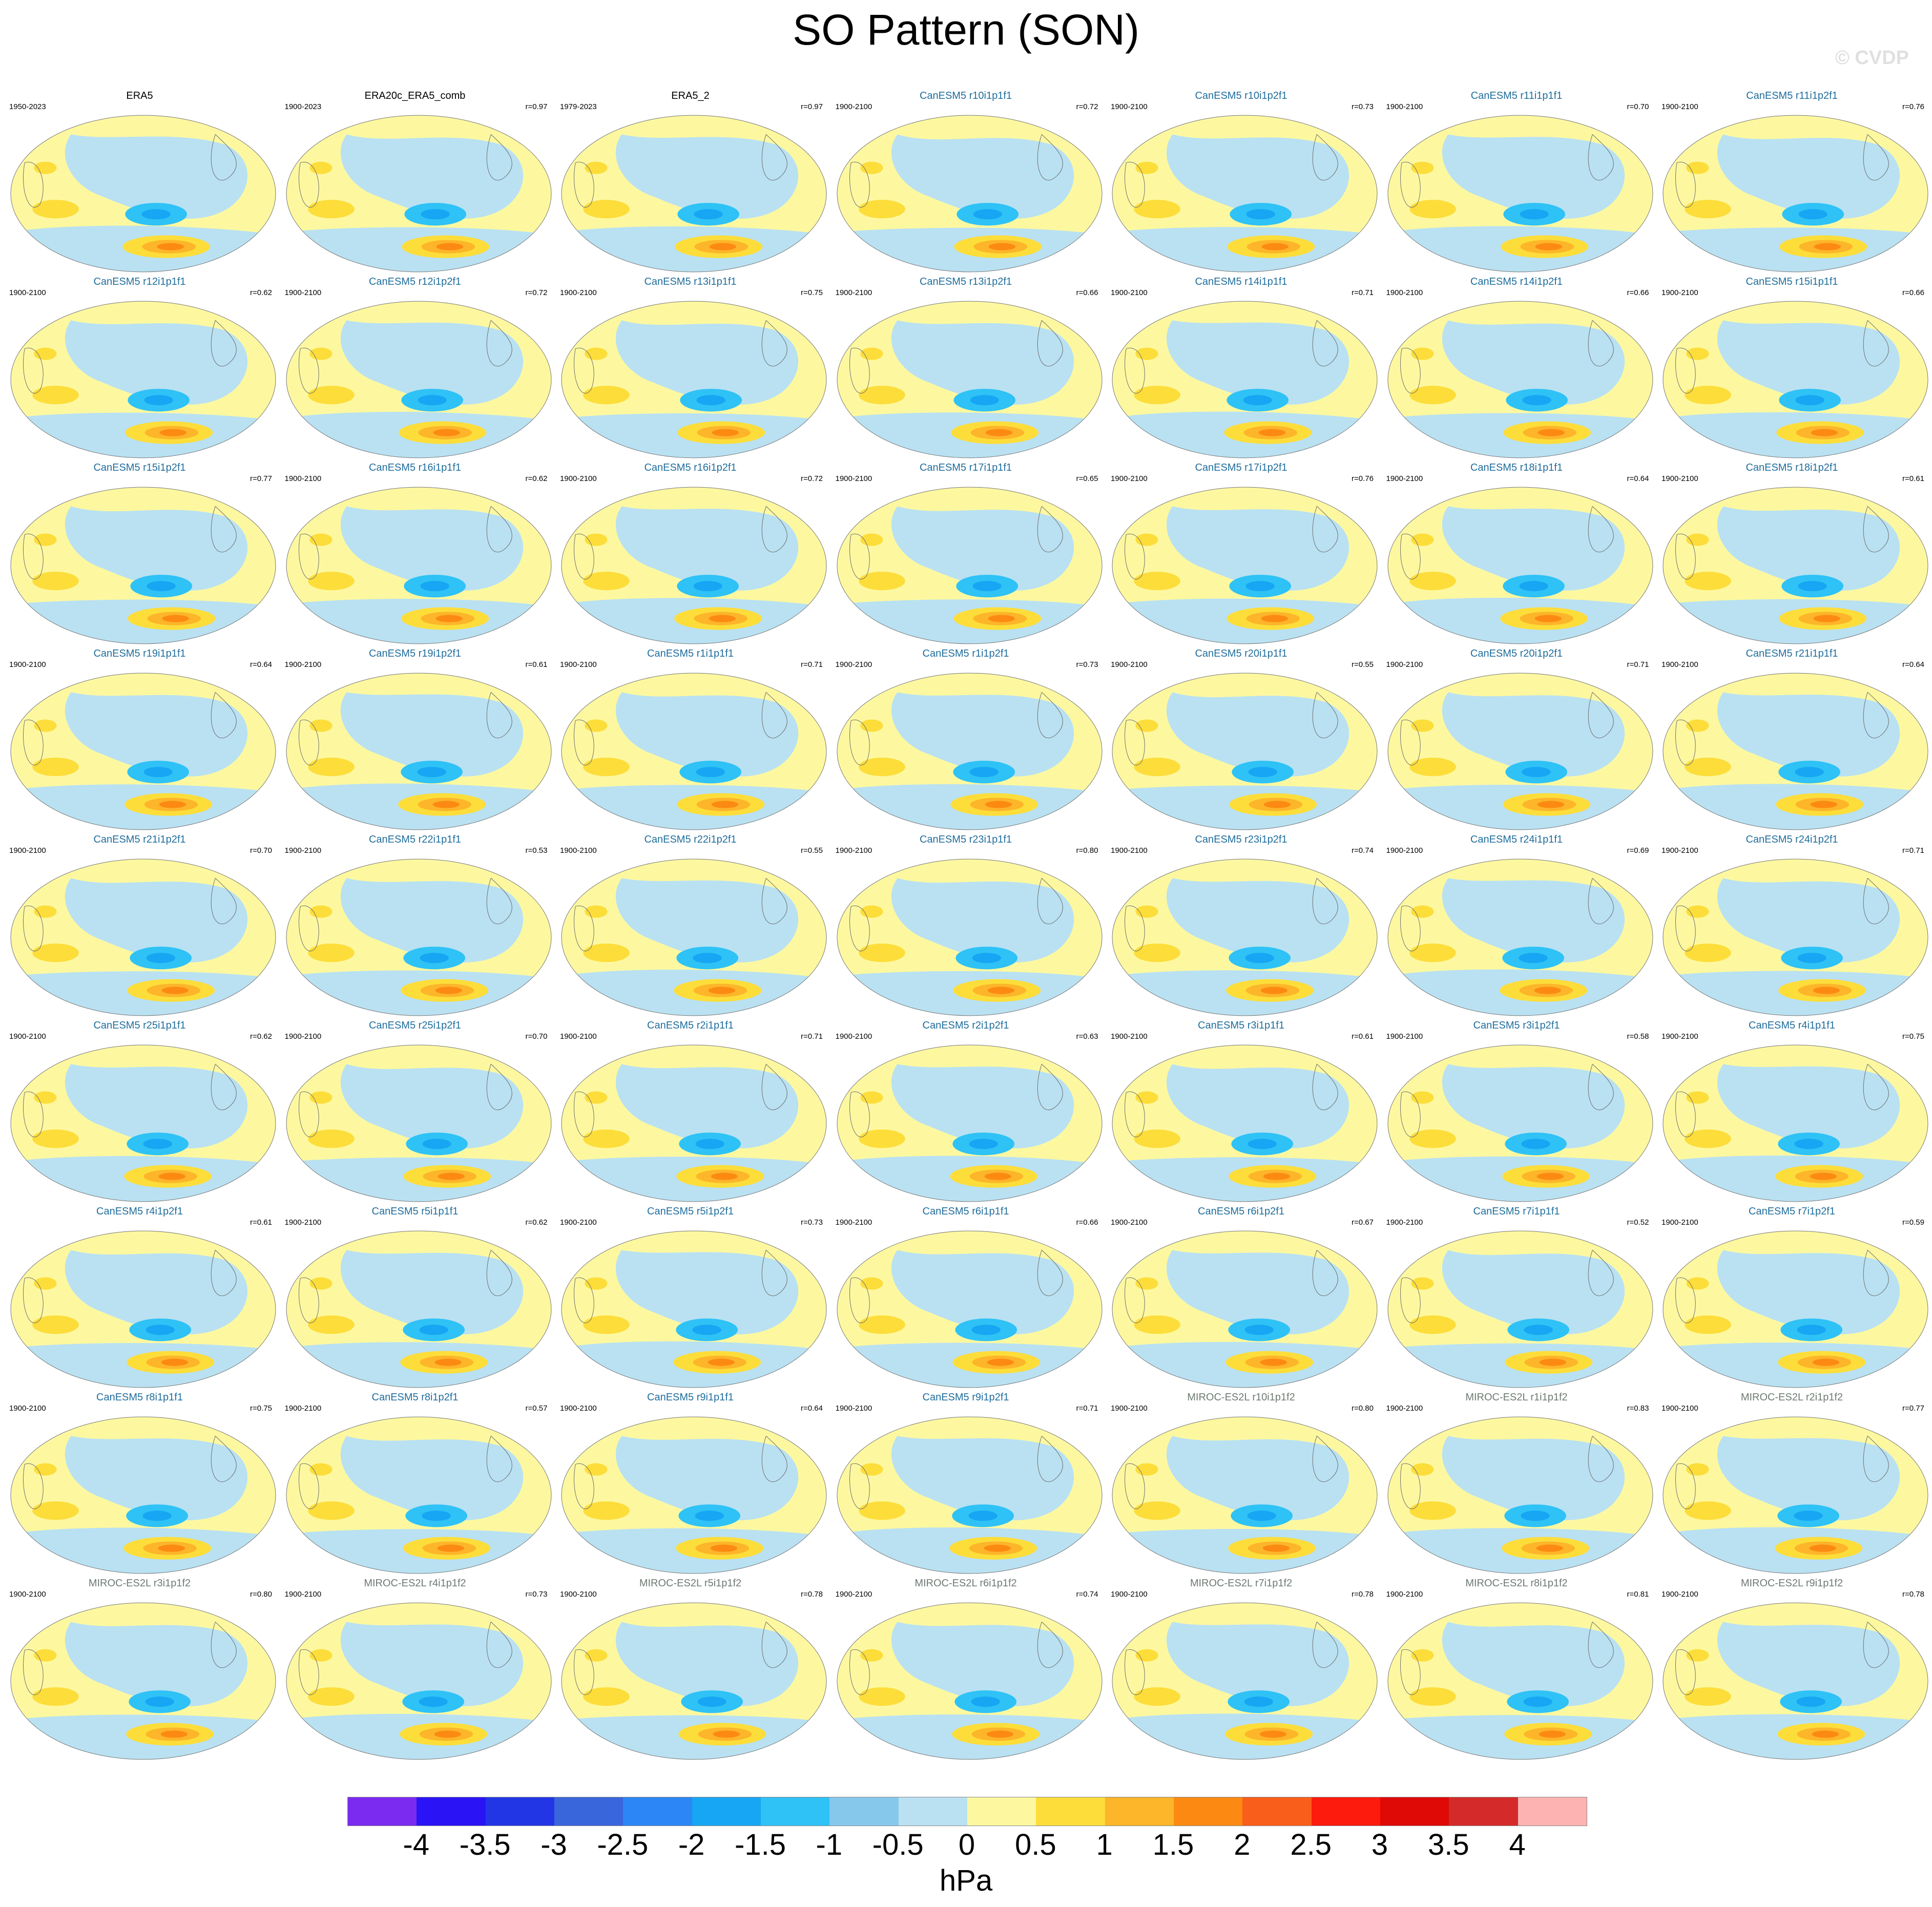  Describe the element at coordinates (416, 554) in the screenshot. I see `map-panel: CanESM5 r16i1p1f1 1900-2100 r=0.62` at that location.